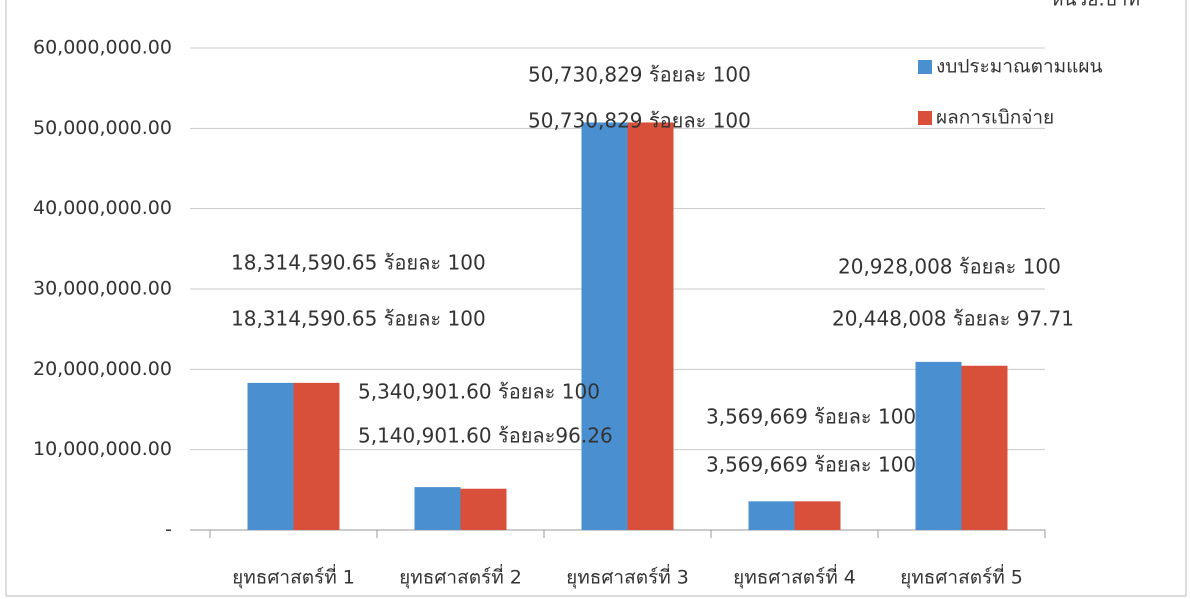 Image resolution: width=1190 pixels, height=599 pixels. I want to click on value-label: 20,928,008 ร้อยละ 100, so click(949, 267).